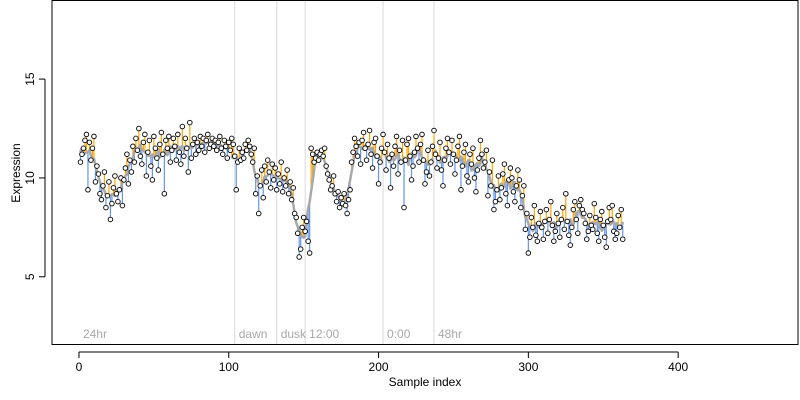 This screenshot has height=400, width=800. Describe the element at coordinates (294, 334) in the screenshot. I see `annotation-label: dusk` at that location.